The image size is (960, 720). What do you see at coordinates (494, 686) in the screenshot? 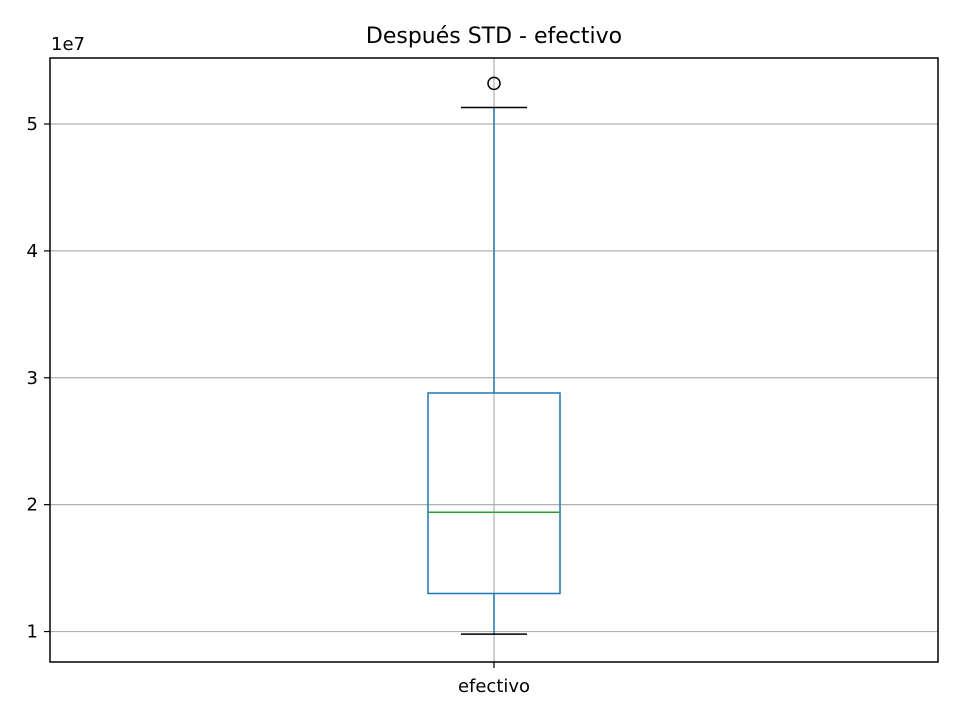
I see `x-tick-label: efectivo` at bounding box center [494, 686].